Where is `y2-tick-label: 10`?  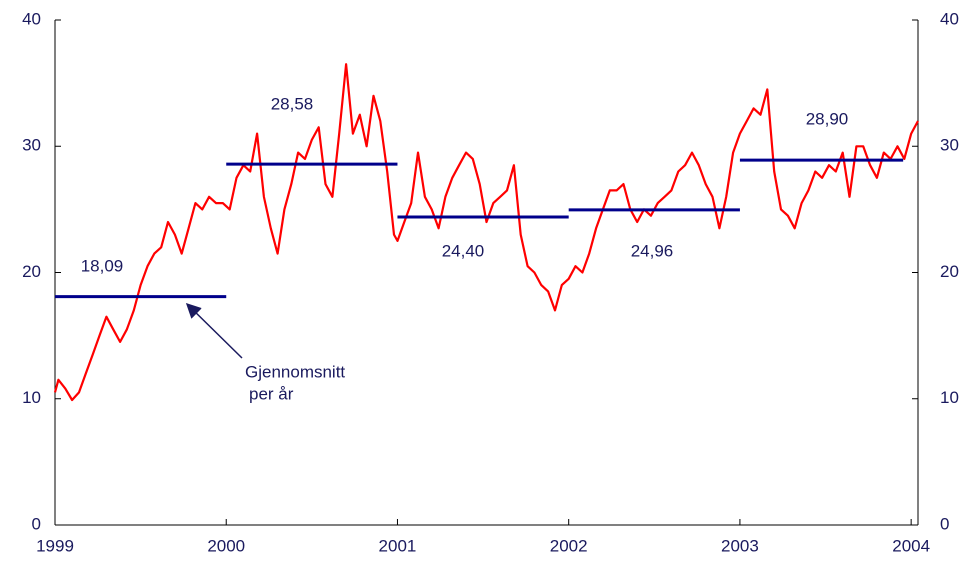
y2-tick-label: 10 is located at coordinates (949, 397).